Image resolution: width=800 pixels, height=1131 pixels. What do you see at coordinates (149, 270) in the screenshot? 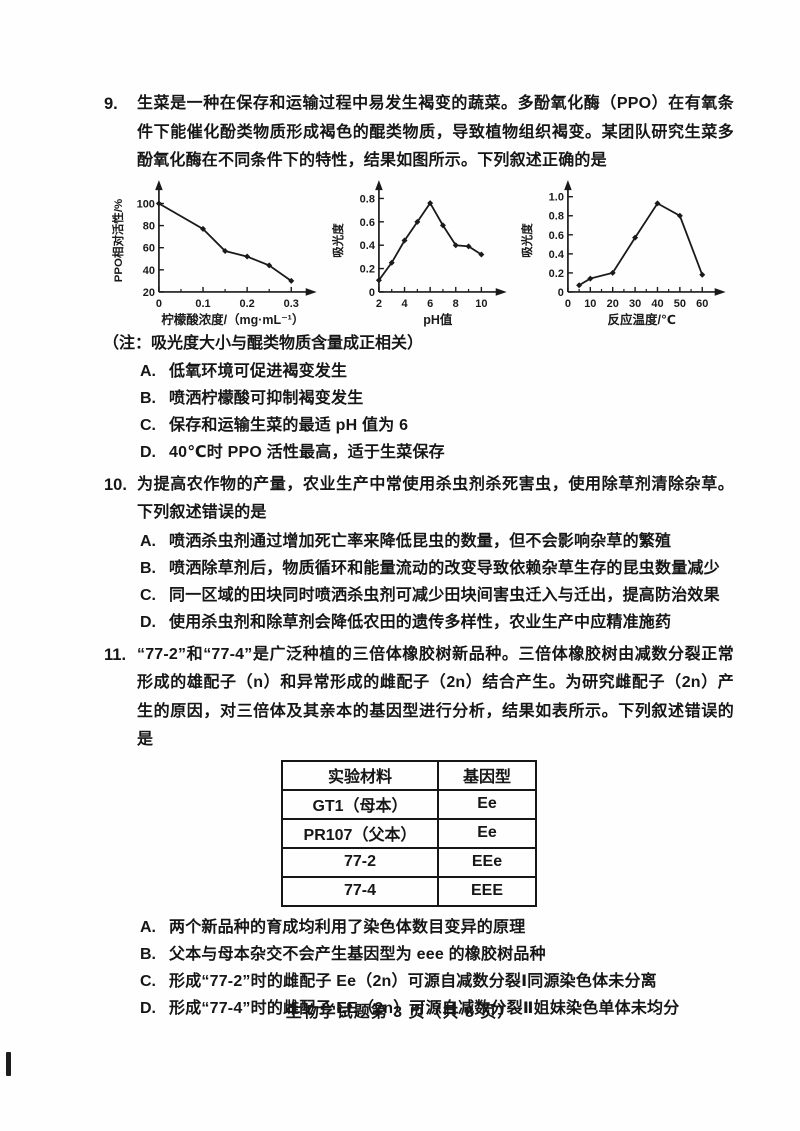
I see `svg-text: 40` at bounding box center [149, 270].